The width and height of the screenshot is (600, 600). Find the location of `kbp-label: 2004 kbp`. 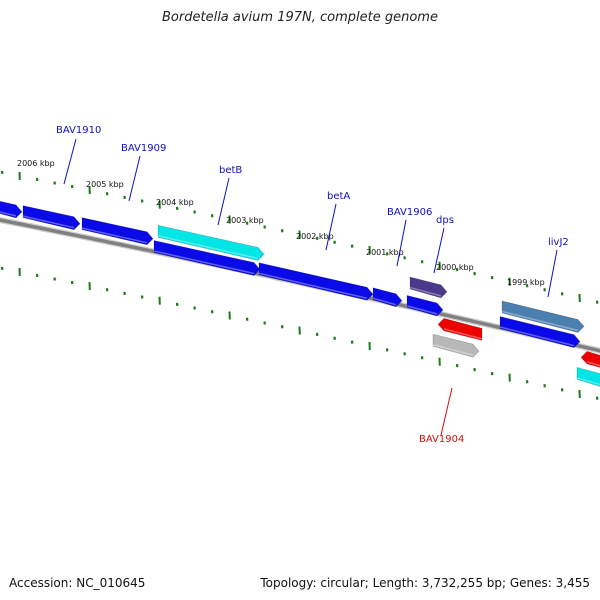

kbp-label: 2004 kbp is located at coordinates (175, 202).